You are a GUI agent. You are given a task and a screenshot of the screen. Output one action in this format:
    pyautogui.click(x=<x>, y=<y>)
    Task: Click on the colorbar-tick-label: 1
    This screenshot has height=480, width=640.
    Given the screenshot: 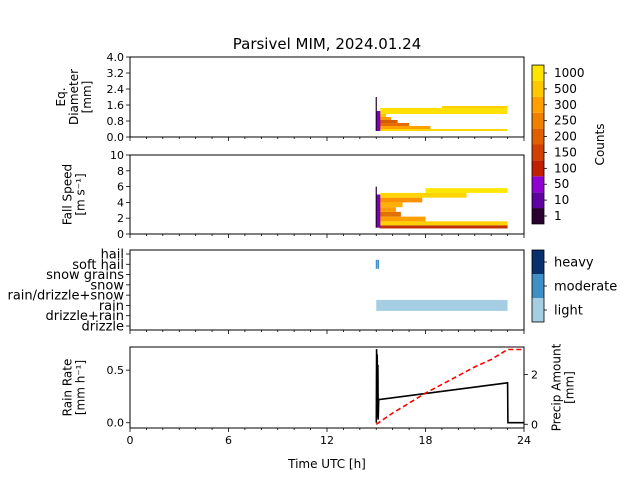 What is the action you would take?
    pyautogui.click(x=558, y=216)
    